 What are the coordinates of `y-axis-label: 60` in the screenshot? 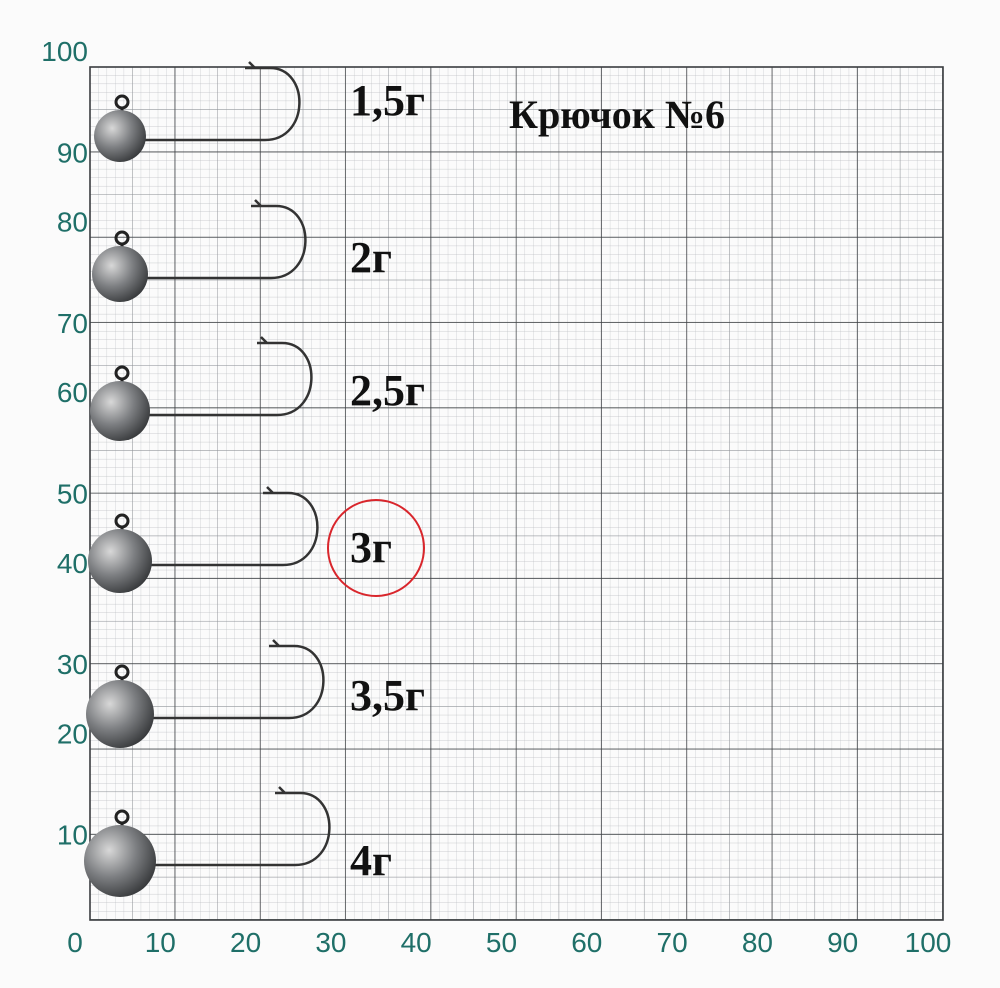 It's located at (72, 392).